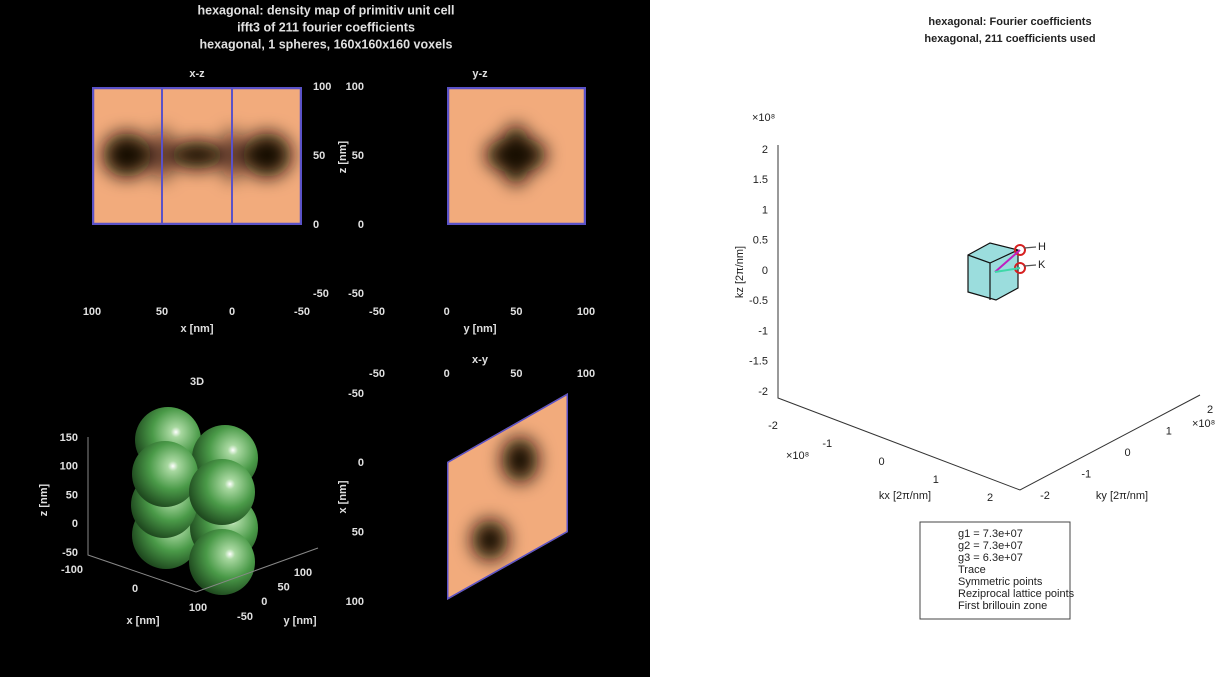  What do you see at coordinates (194, 501) in the screenshot?
I see `sphere-group` at bounding box center [194, 501].